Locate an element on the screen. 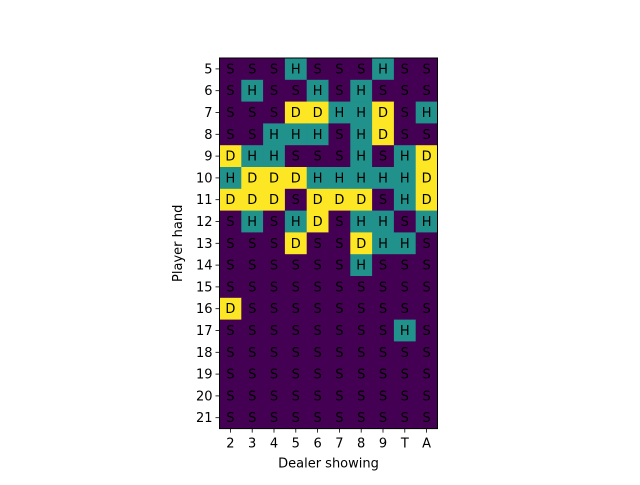 Image resolution: width=640 pixels, height=485 pixels. y-tick-label: 12 is located at coordinates (204, 222).